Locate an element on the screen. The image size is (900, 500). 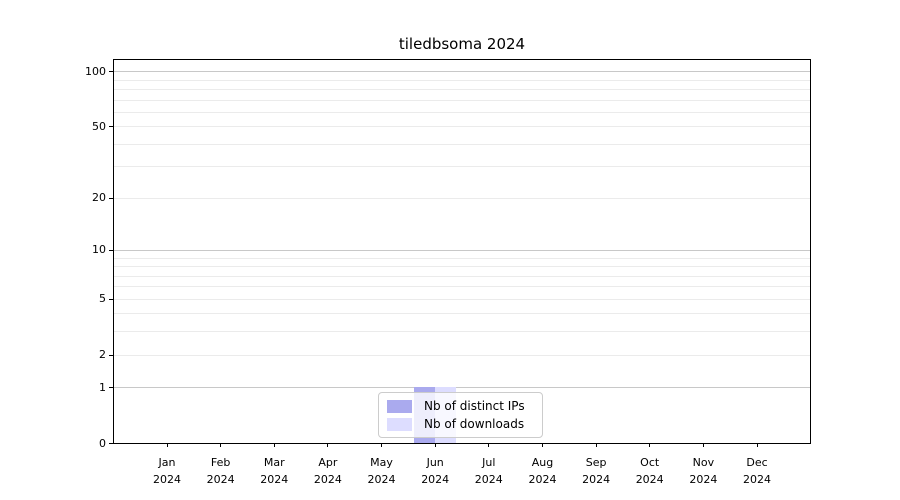
x-tick-month: Feb is located at coordinates (220, 462).